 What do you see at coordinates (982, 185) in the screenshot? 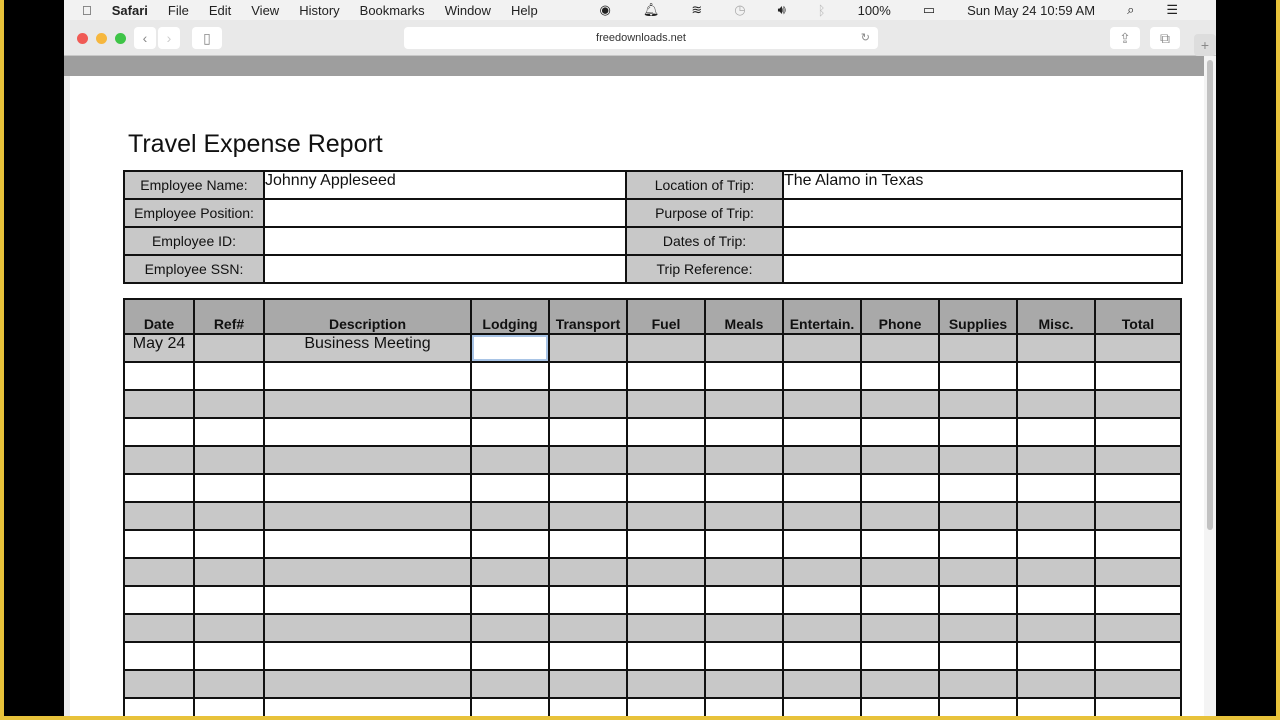
I see `field-input: The Alamo in Texas` at bounding box center [982, 185].